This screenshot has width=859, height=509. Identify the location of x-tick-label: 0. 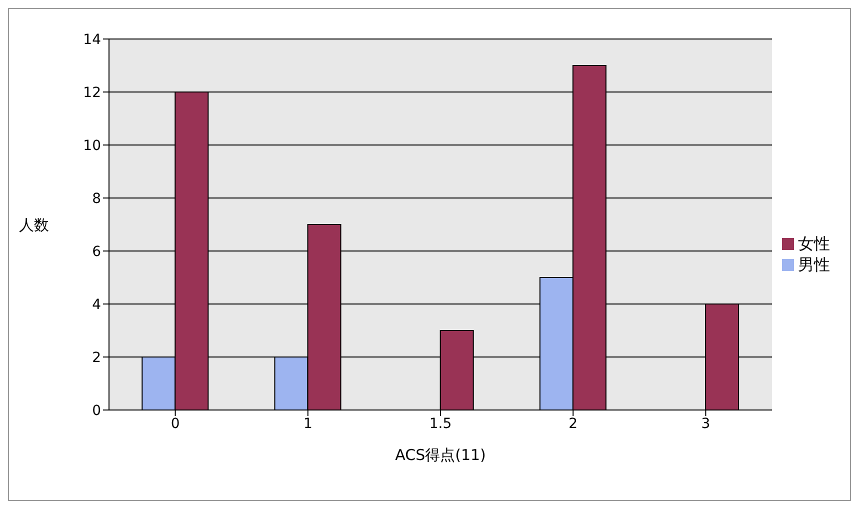
(175, 424).